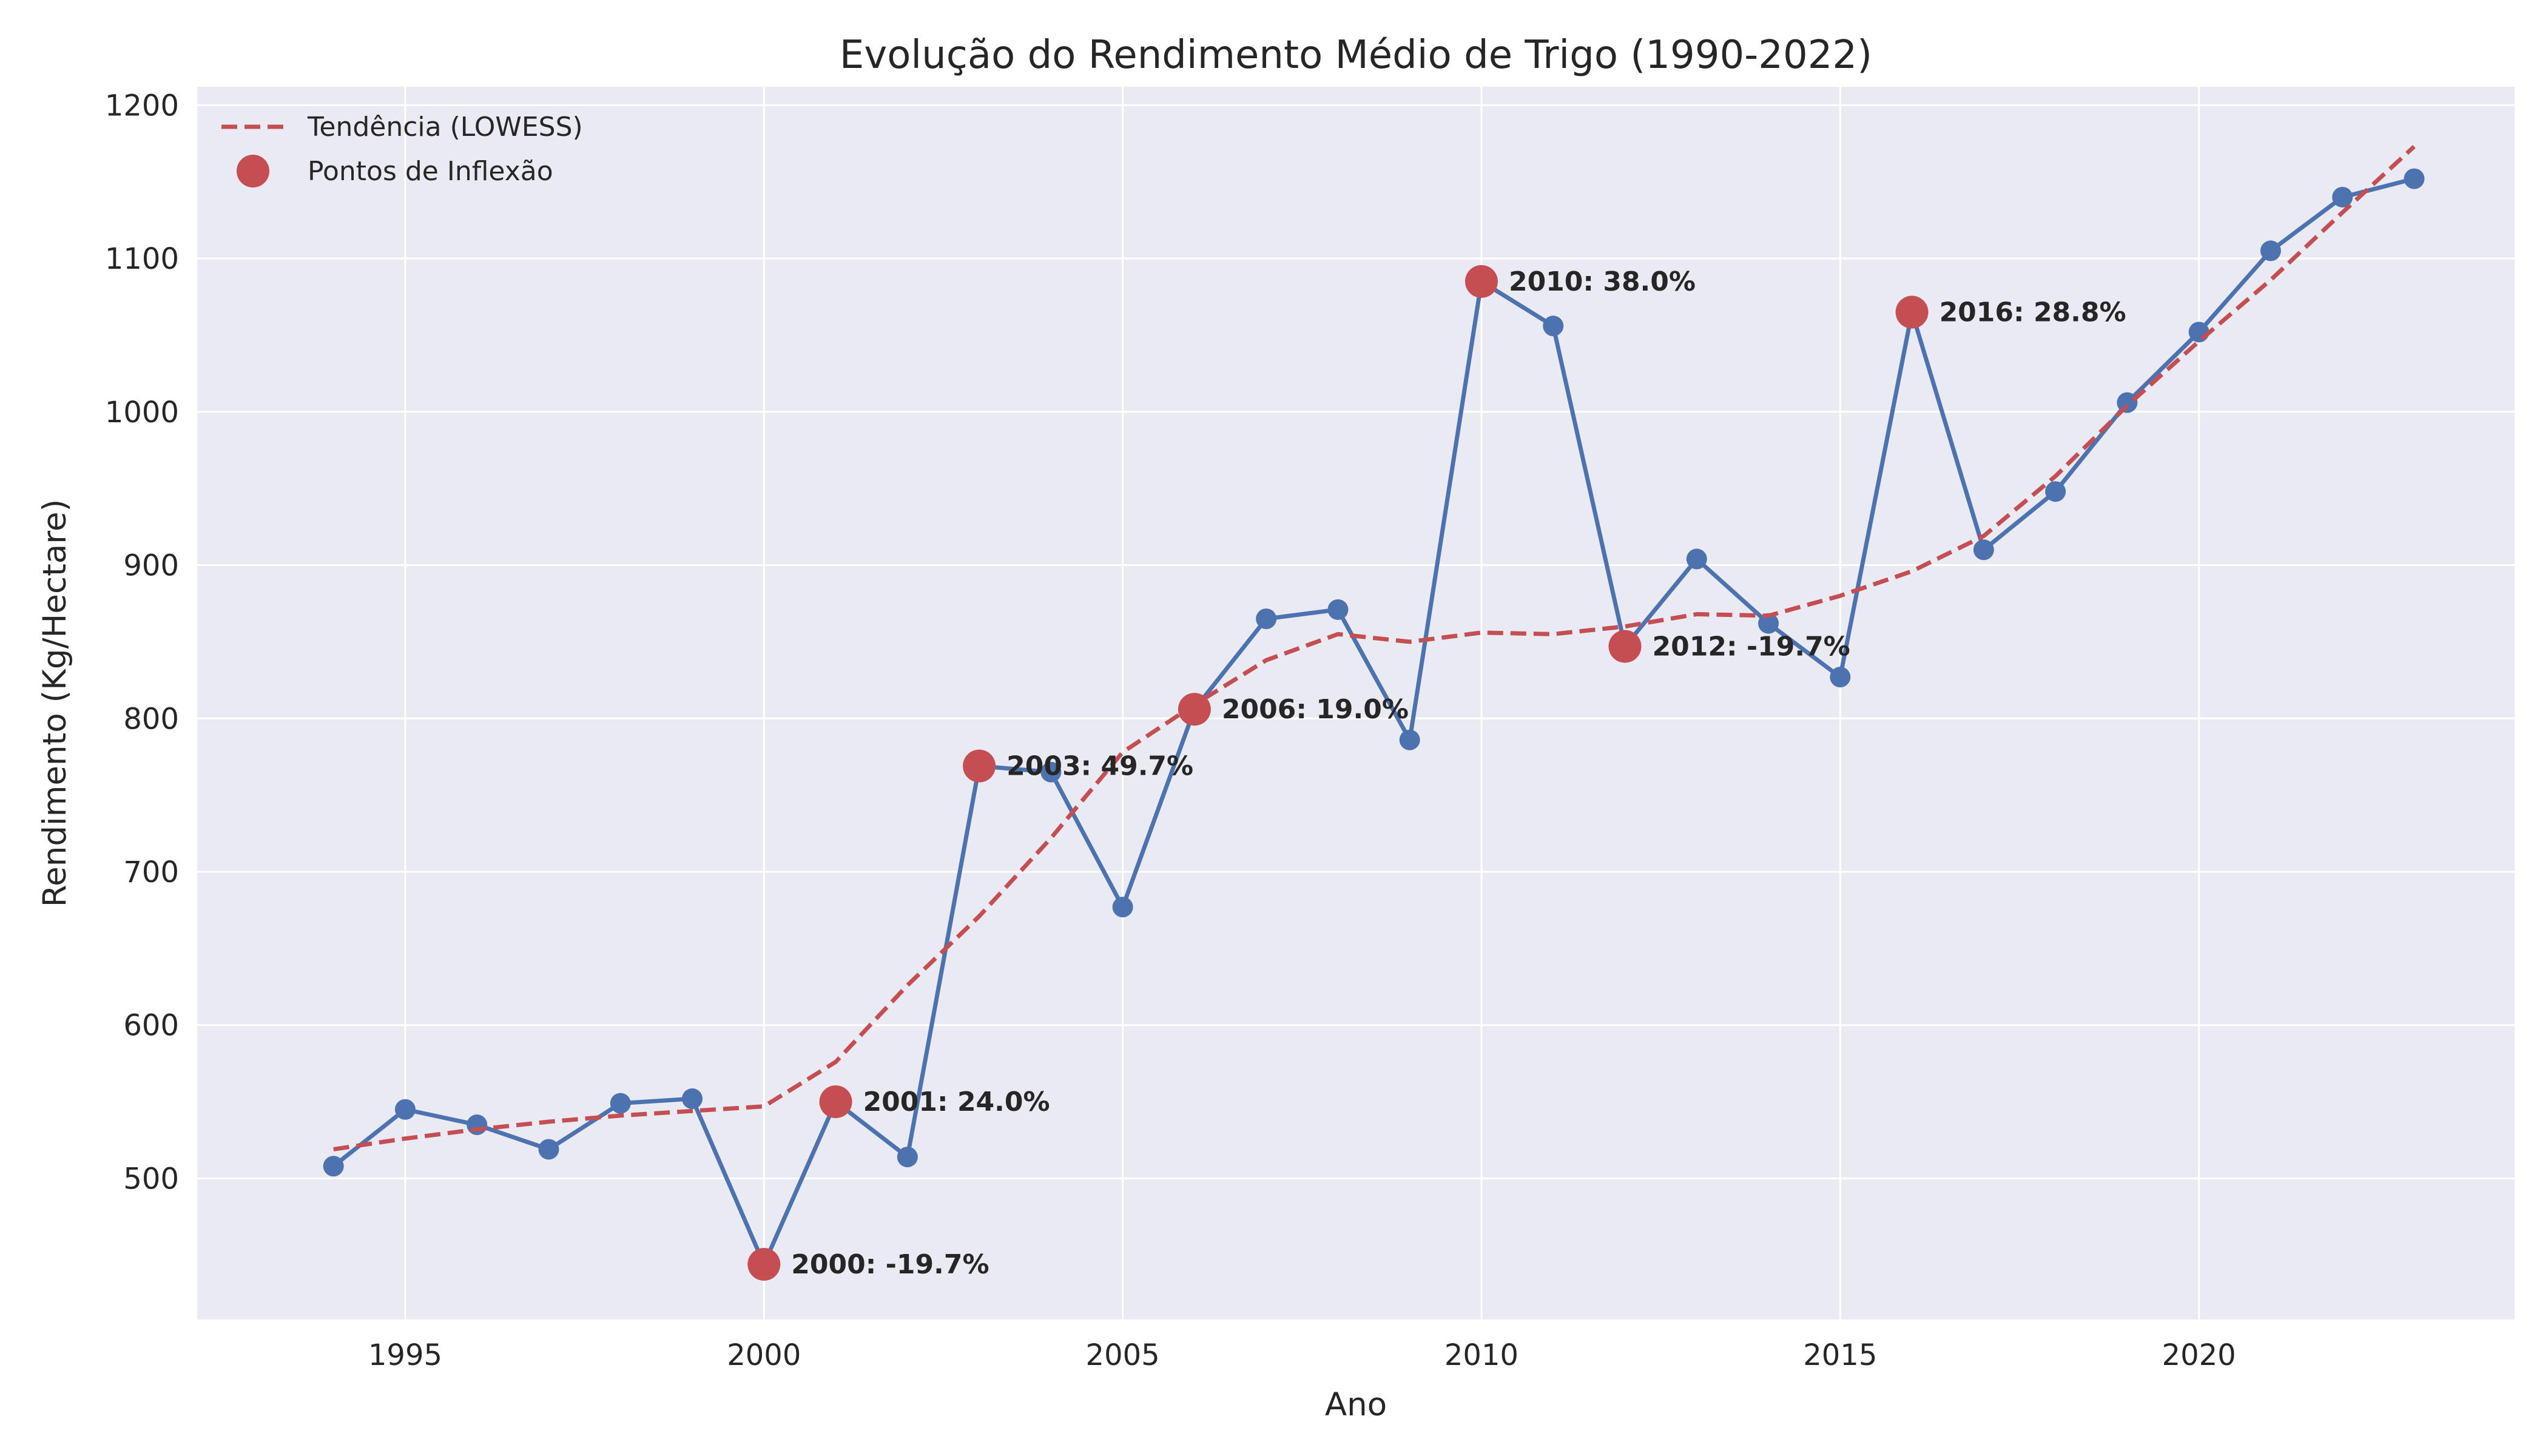 The height and width of the screenshot is (1456, 2548). What do you see at coordinates (402, 149) in the screenshot?
I see `legend: Tendência (LOWESS) Pontos de Inflexão` at bounding box center [402, 149].